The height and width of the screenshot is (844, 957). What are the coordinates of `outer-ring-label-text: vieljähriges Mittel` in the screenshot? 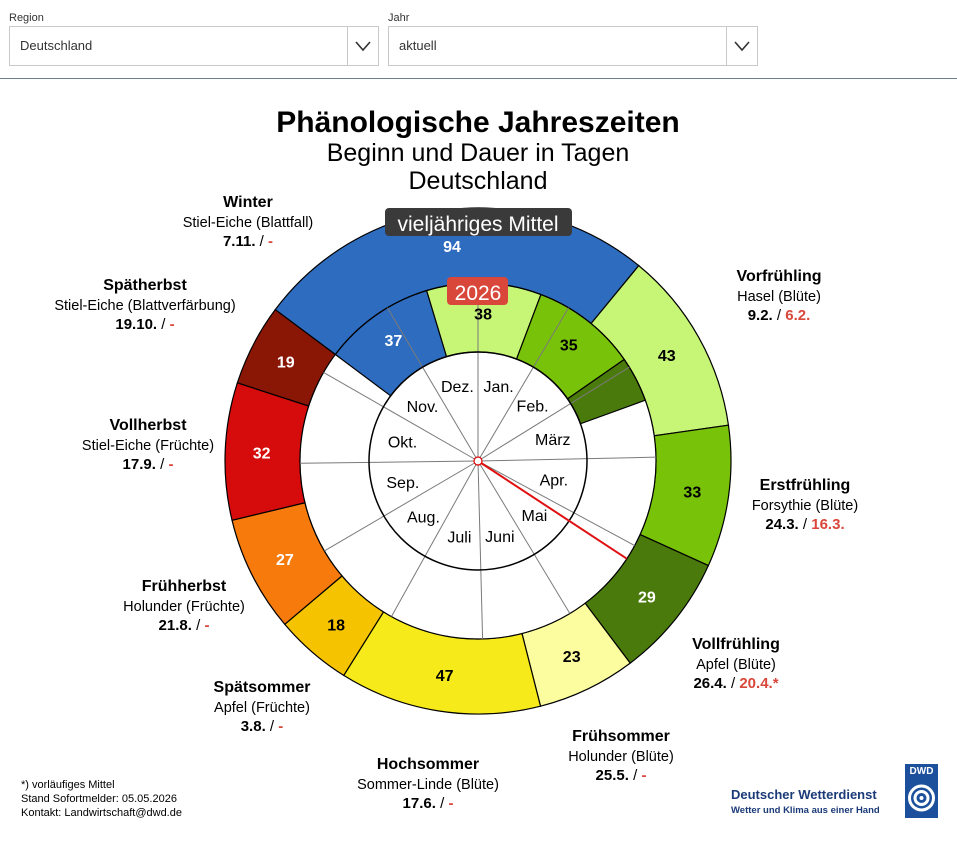 It's located at (477, 224).